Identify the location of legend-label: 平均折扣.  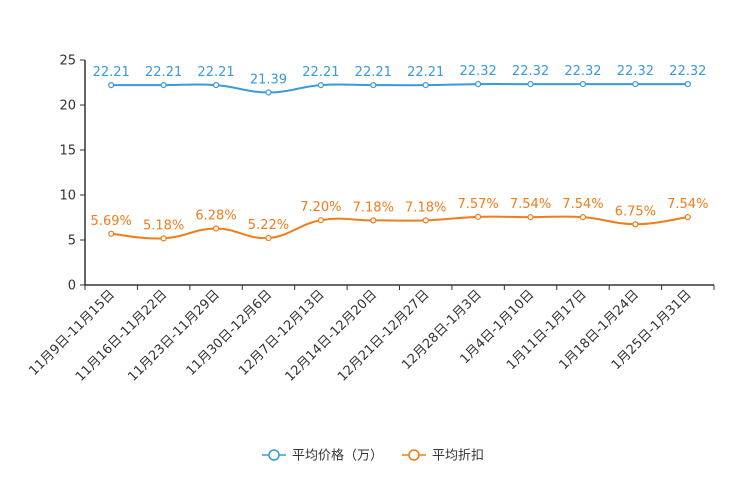
(458, 456).